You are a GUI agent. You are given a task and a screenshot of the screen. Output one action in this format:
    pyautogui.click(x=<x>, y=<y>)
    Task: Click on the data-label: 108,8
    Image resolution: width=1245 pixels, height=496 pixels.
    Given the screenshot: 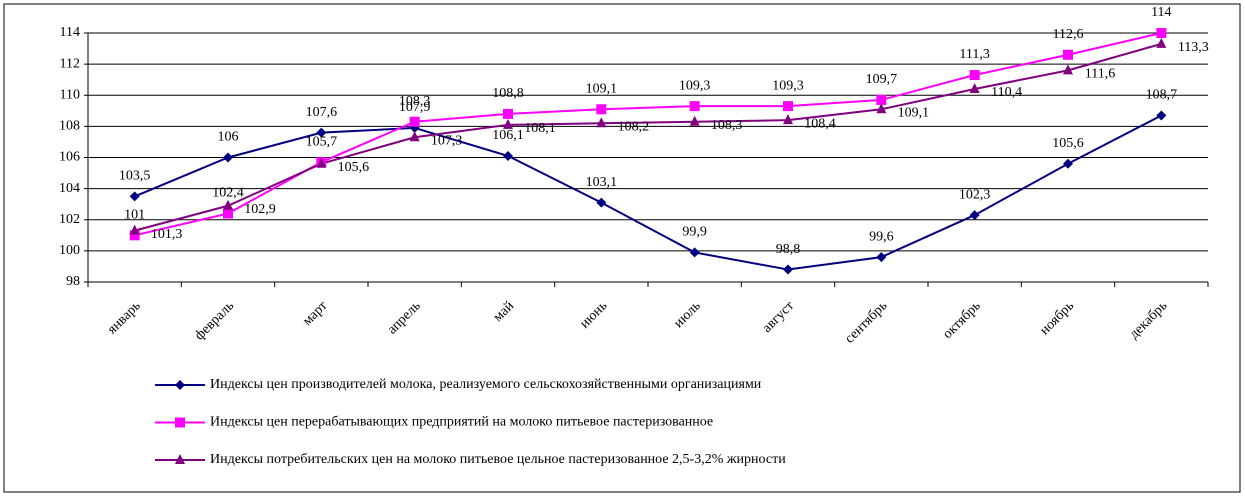 What is the action you would take?
    pyautogui.click(x=508, y=93)
    